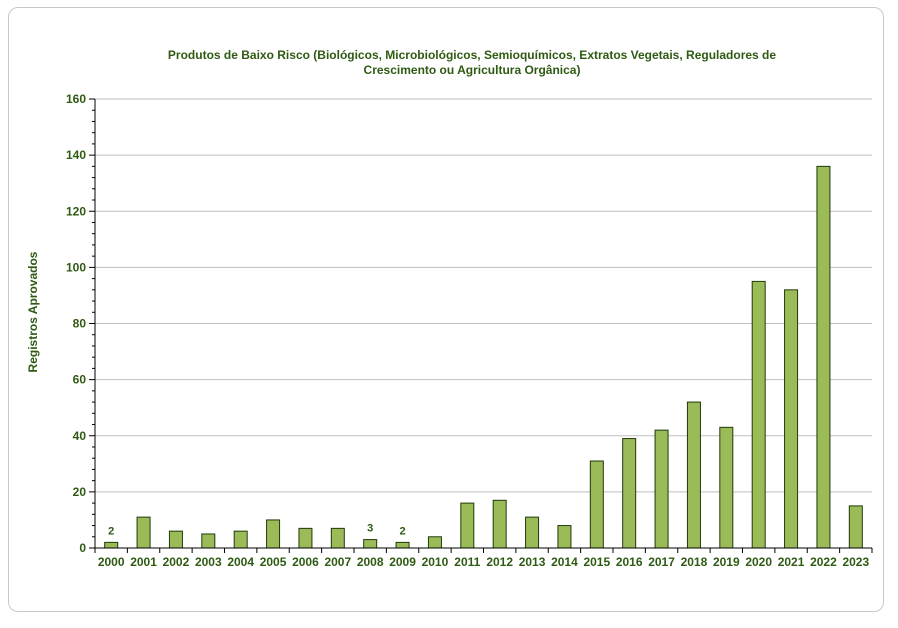  Describe the element at coordinates (80, 380) in the screenshot. I see `y-tick-label: 60` at that location.